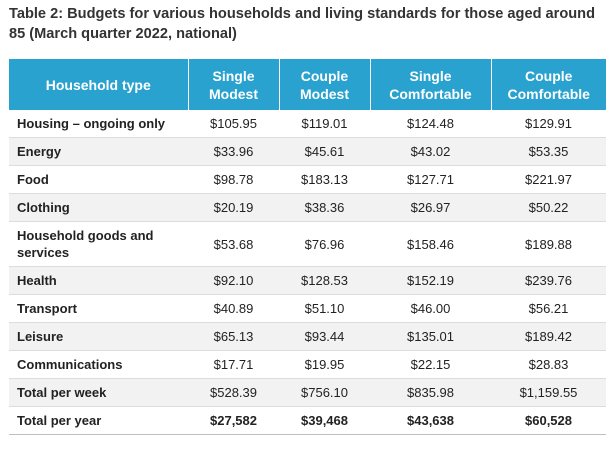 The width and height of the screenshot is (615, 449). I want to click on table-cell: $835.98, so click(430, 392).